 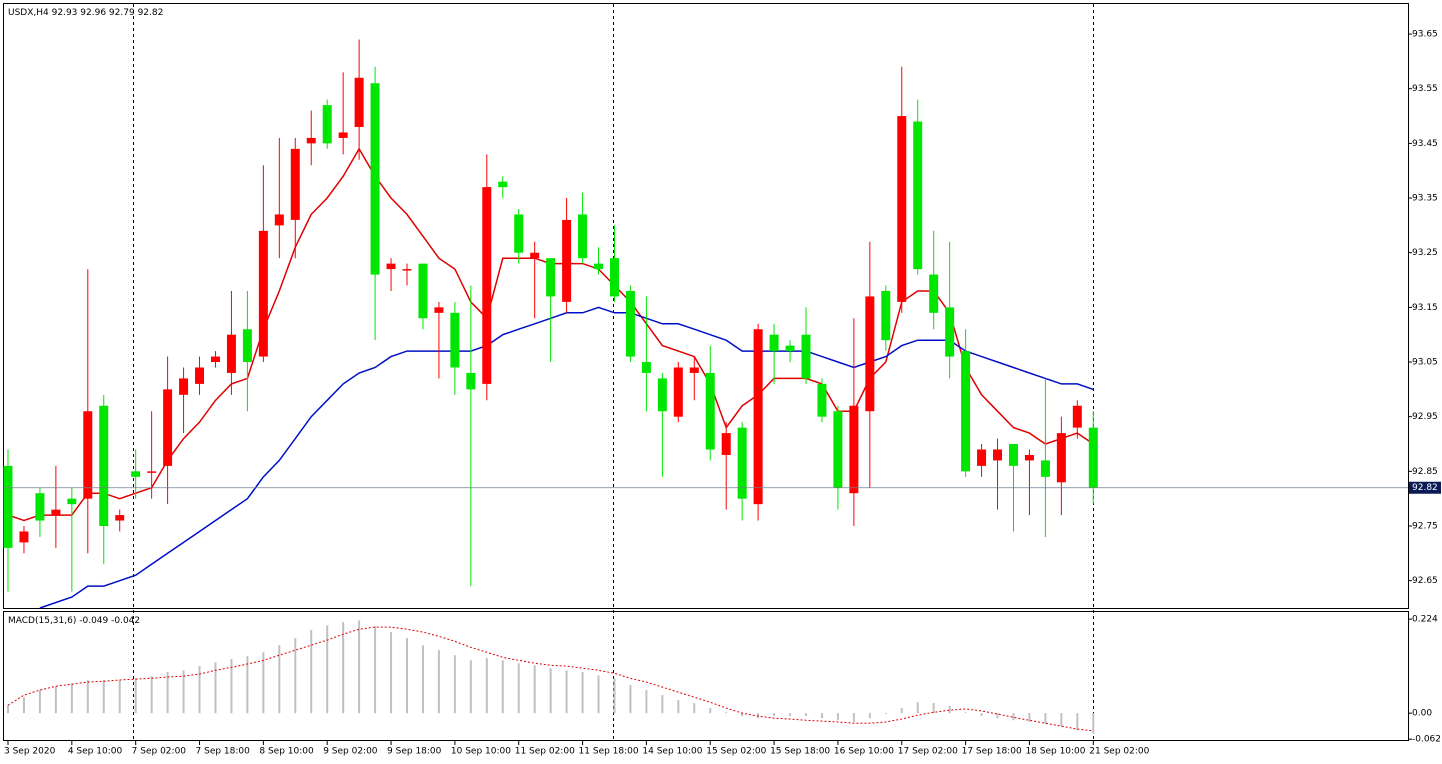 What do you see at coordinates (414, 752) in the screenshot?
I see `x-tick-label: 9 Sep 18:00` at bounding box center [414, 752].